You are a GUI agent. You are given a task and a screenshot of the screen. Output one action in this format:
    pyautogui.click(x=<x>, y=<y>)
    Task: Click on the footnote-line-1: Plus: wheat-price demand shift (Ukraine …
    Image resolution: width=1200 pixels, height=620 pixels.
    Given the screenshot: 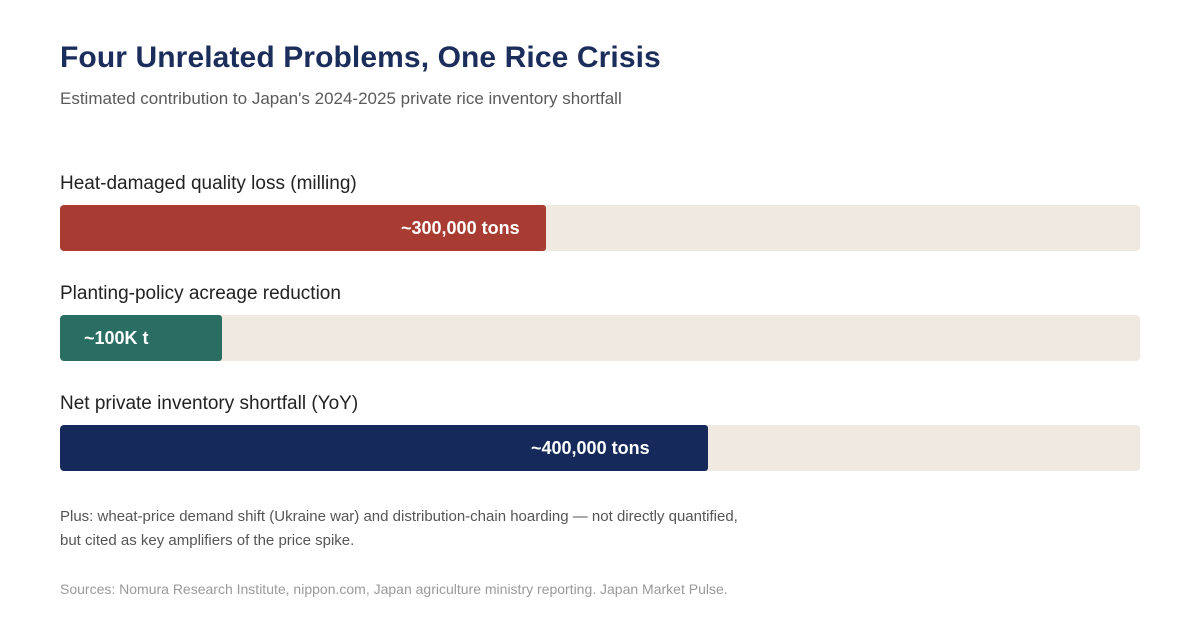 What is the action you would take?
    pyautogui.click(x=399, y=516)
    